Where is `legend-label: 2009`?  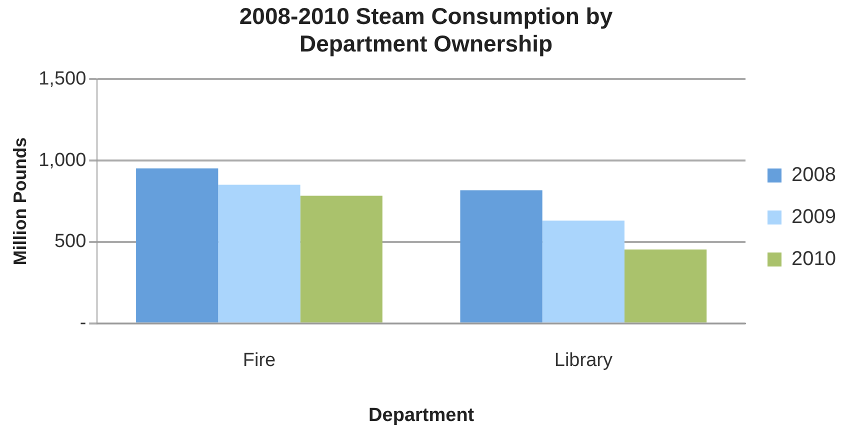 legend-label: 2009 is located at coordinates (814, 217).